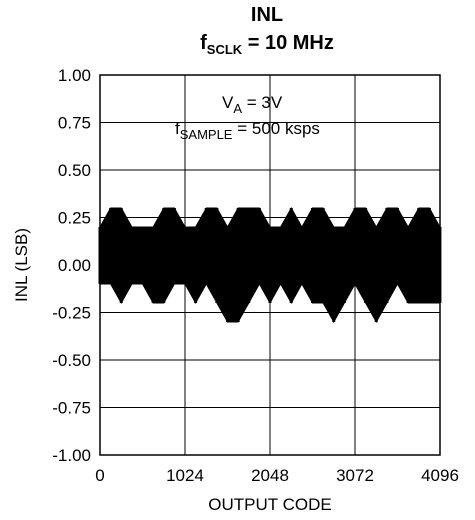 This screenshot has width=475, height=520. I want to click on y-axis-ticks: 1.00 0.75 0.50 0.25 0.00 -0.25 -0.50 -0.75 -1.00, so click(71, 265).